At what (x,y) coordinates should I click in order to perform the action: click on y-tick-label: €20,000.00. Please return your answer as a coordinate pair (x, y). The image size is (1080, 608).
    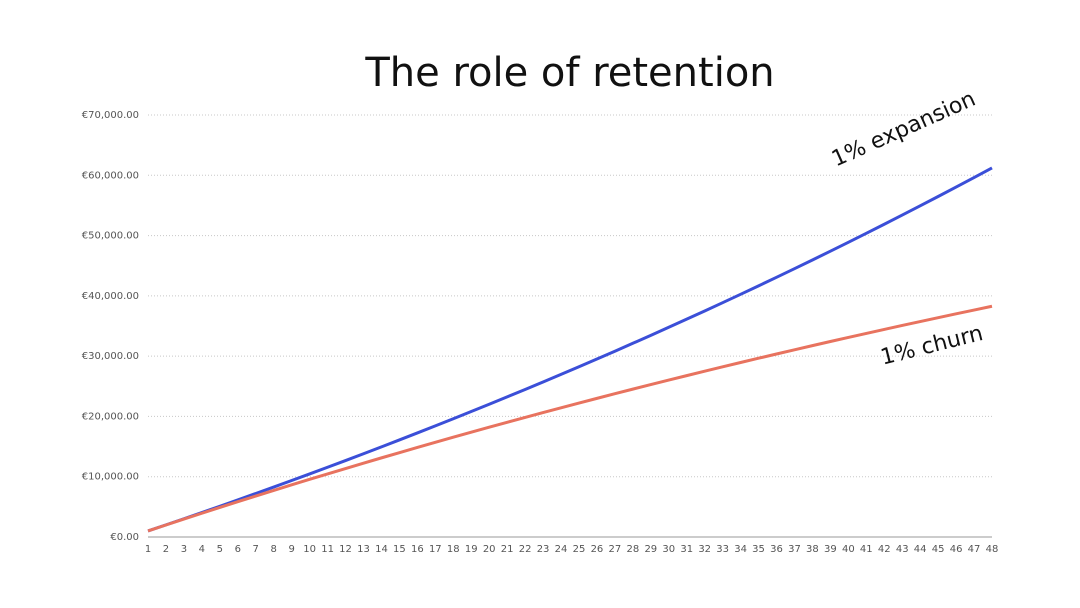
    Looking at the image, I should click on (110, 416).